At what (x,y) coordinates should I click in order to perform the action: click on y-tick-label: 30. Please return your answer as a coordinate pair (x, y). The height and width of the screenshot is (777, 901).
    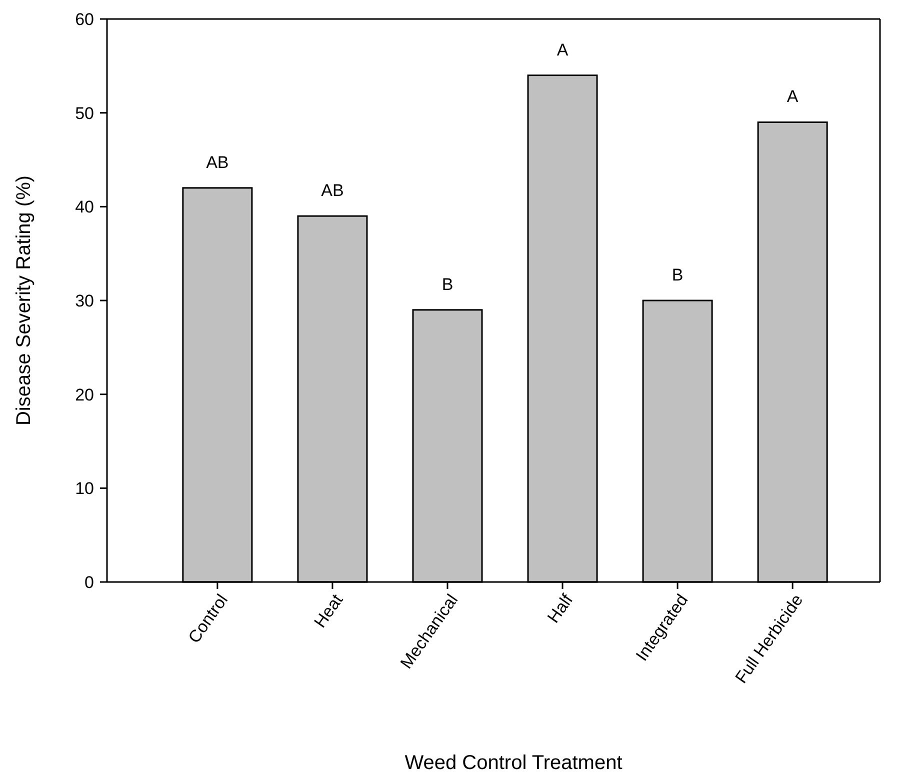
    Looking at the image, I should click on (84, 300).